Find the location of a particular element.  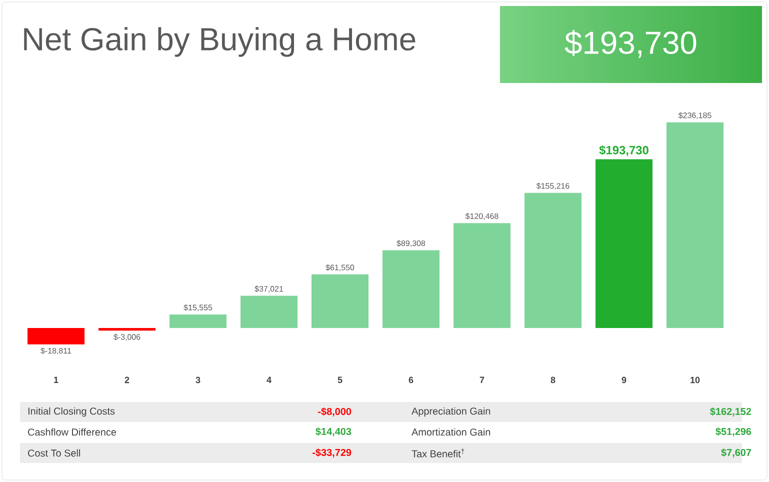

text: Tax Benefit$^{†}$ is located at coordinates (438, 453).